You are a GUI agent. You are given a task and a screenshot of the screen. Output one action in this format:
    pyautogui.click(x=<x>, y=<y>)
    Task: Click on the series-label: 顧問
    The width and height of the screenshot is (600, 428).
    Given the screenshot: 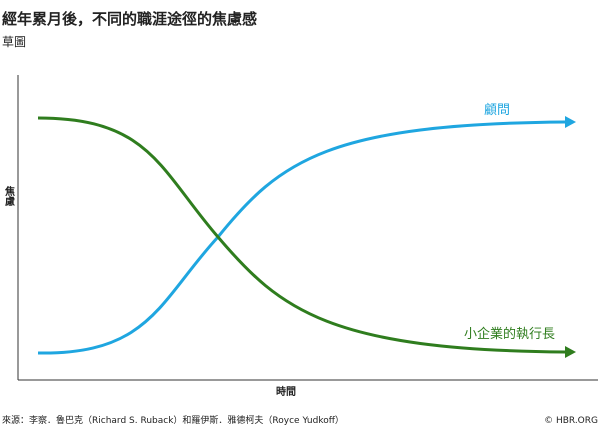 What is the action you would take?
    pyautogui.click(x=497, y=110)
    